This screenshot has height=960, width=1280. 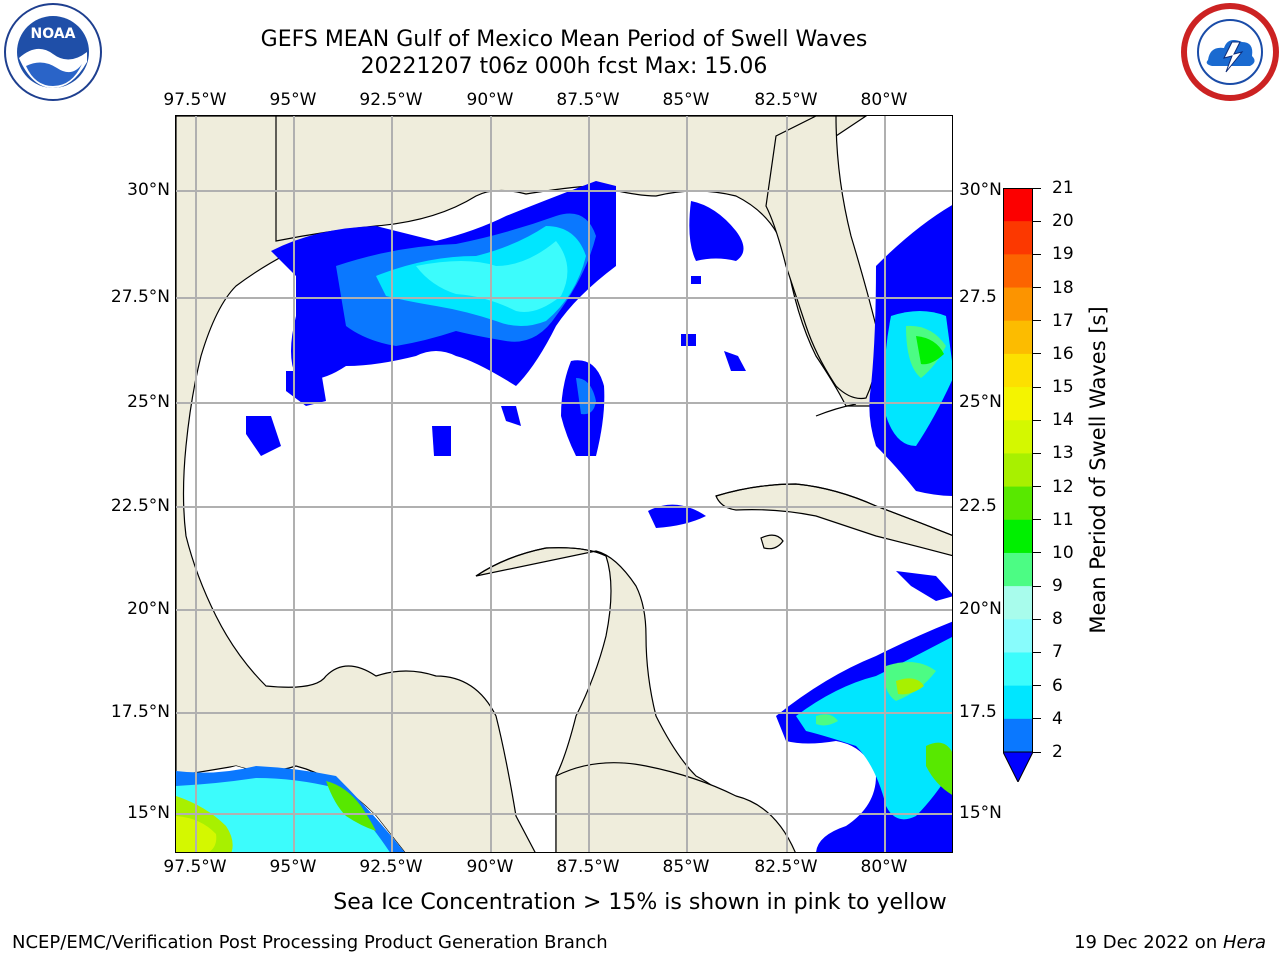 What do you see at coordinates (910, 686) in the screenshot?
I see `patch-caribbean-yellowgreen` at bounding box center [910, 686].